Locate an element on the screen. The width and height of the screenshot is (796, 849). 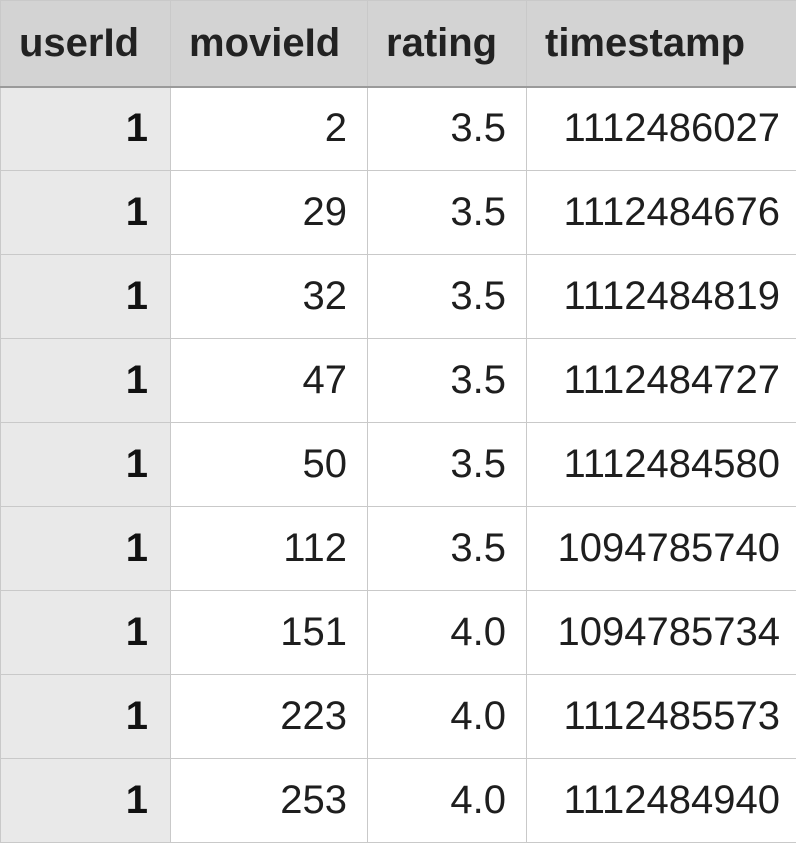
table-row: 1 112 3.5 1094785740 is located at coordinates (398, 548).